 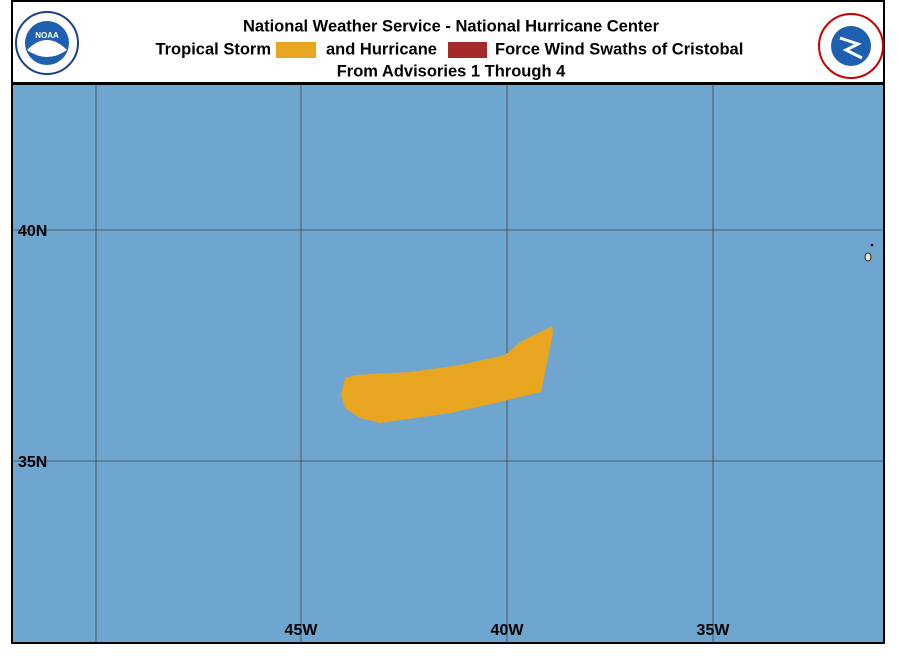 What do you see at coordinates (619, 49) in the screenshot?
I see `legend-label: Force Wind Swaths of Cristobal` at bounding box center [619, 49].